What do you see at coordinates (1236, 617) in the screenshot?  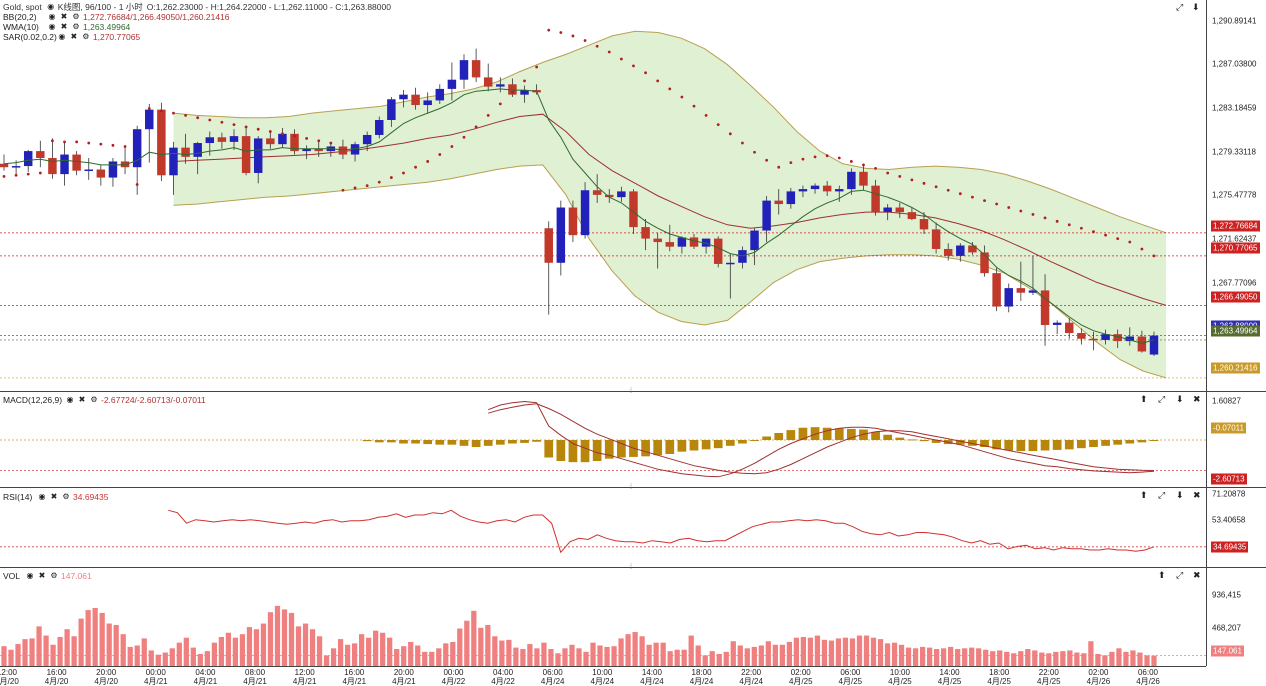 I see `volume-axis: 936,415 468,207 147.061` at bounding box center [1236, 617].